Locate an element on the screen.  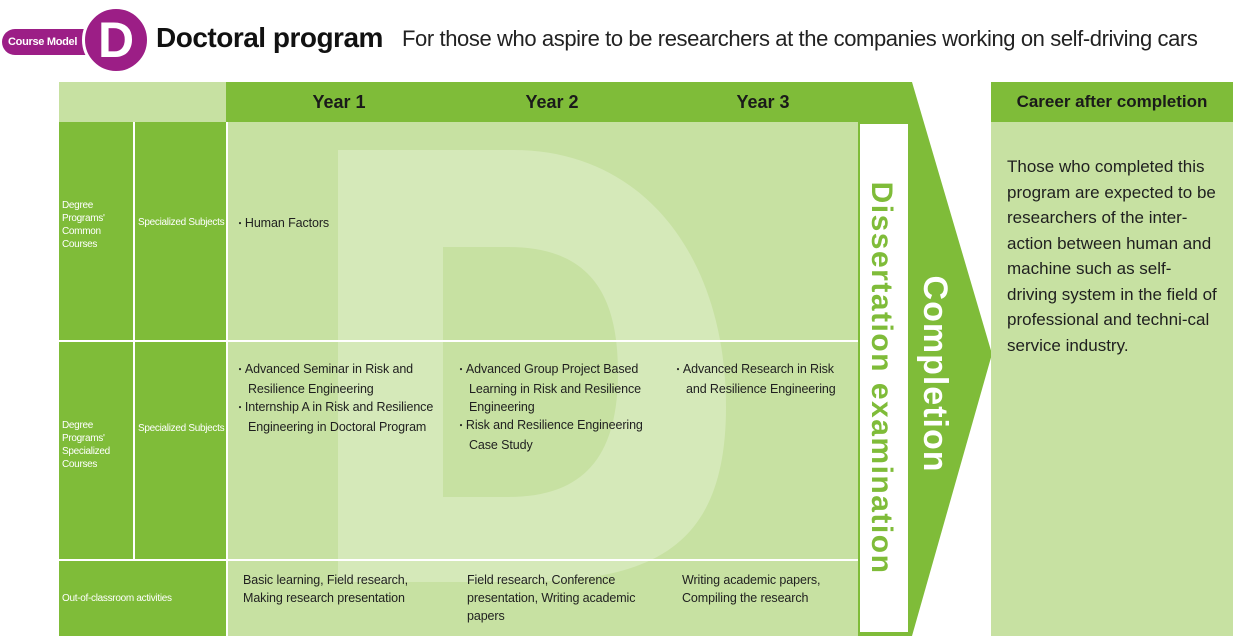
table-corner-cell is located at coordinates (142, 102).